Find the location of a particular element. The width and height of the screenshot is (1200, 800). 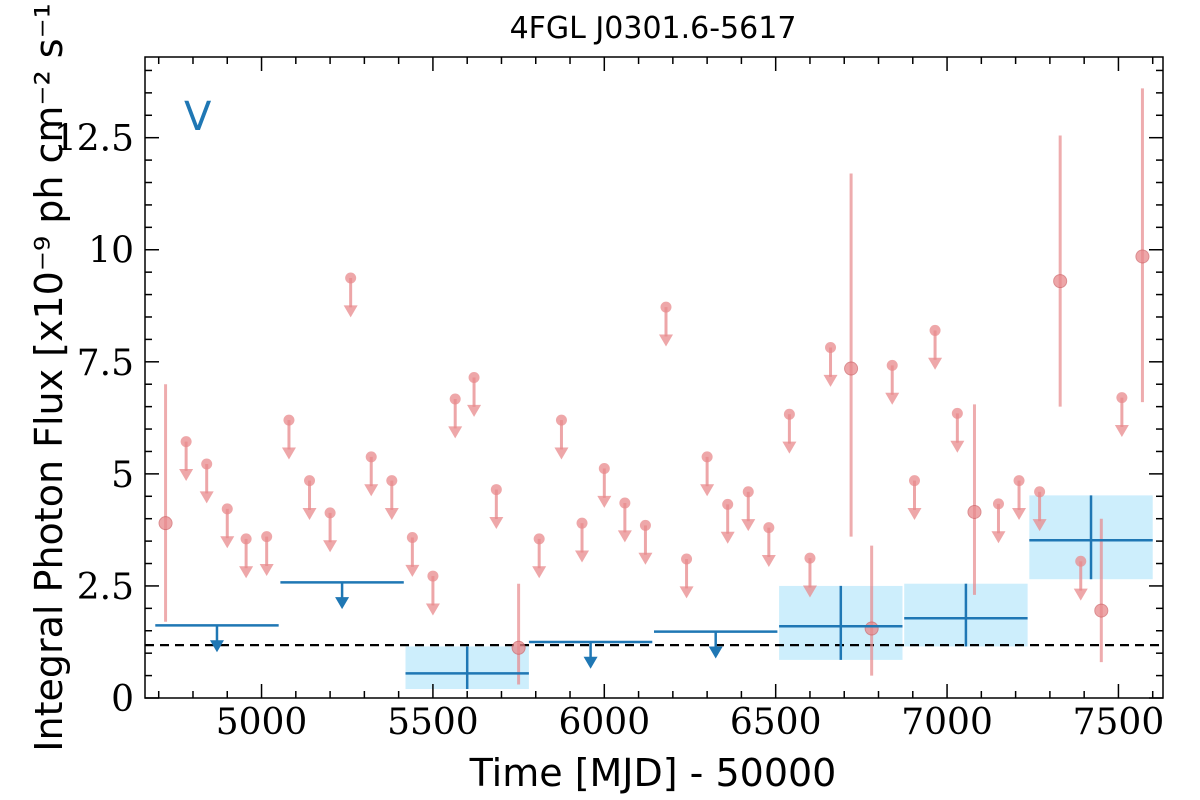

x-tick-label: 6000 is located at coordinates (604, 722).